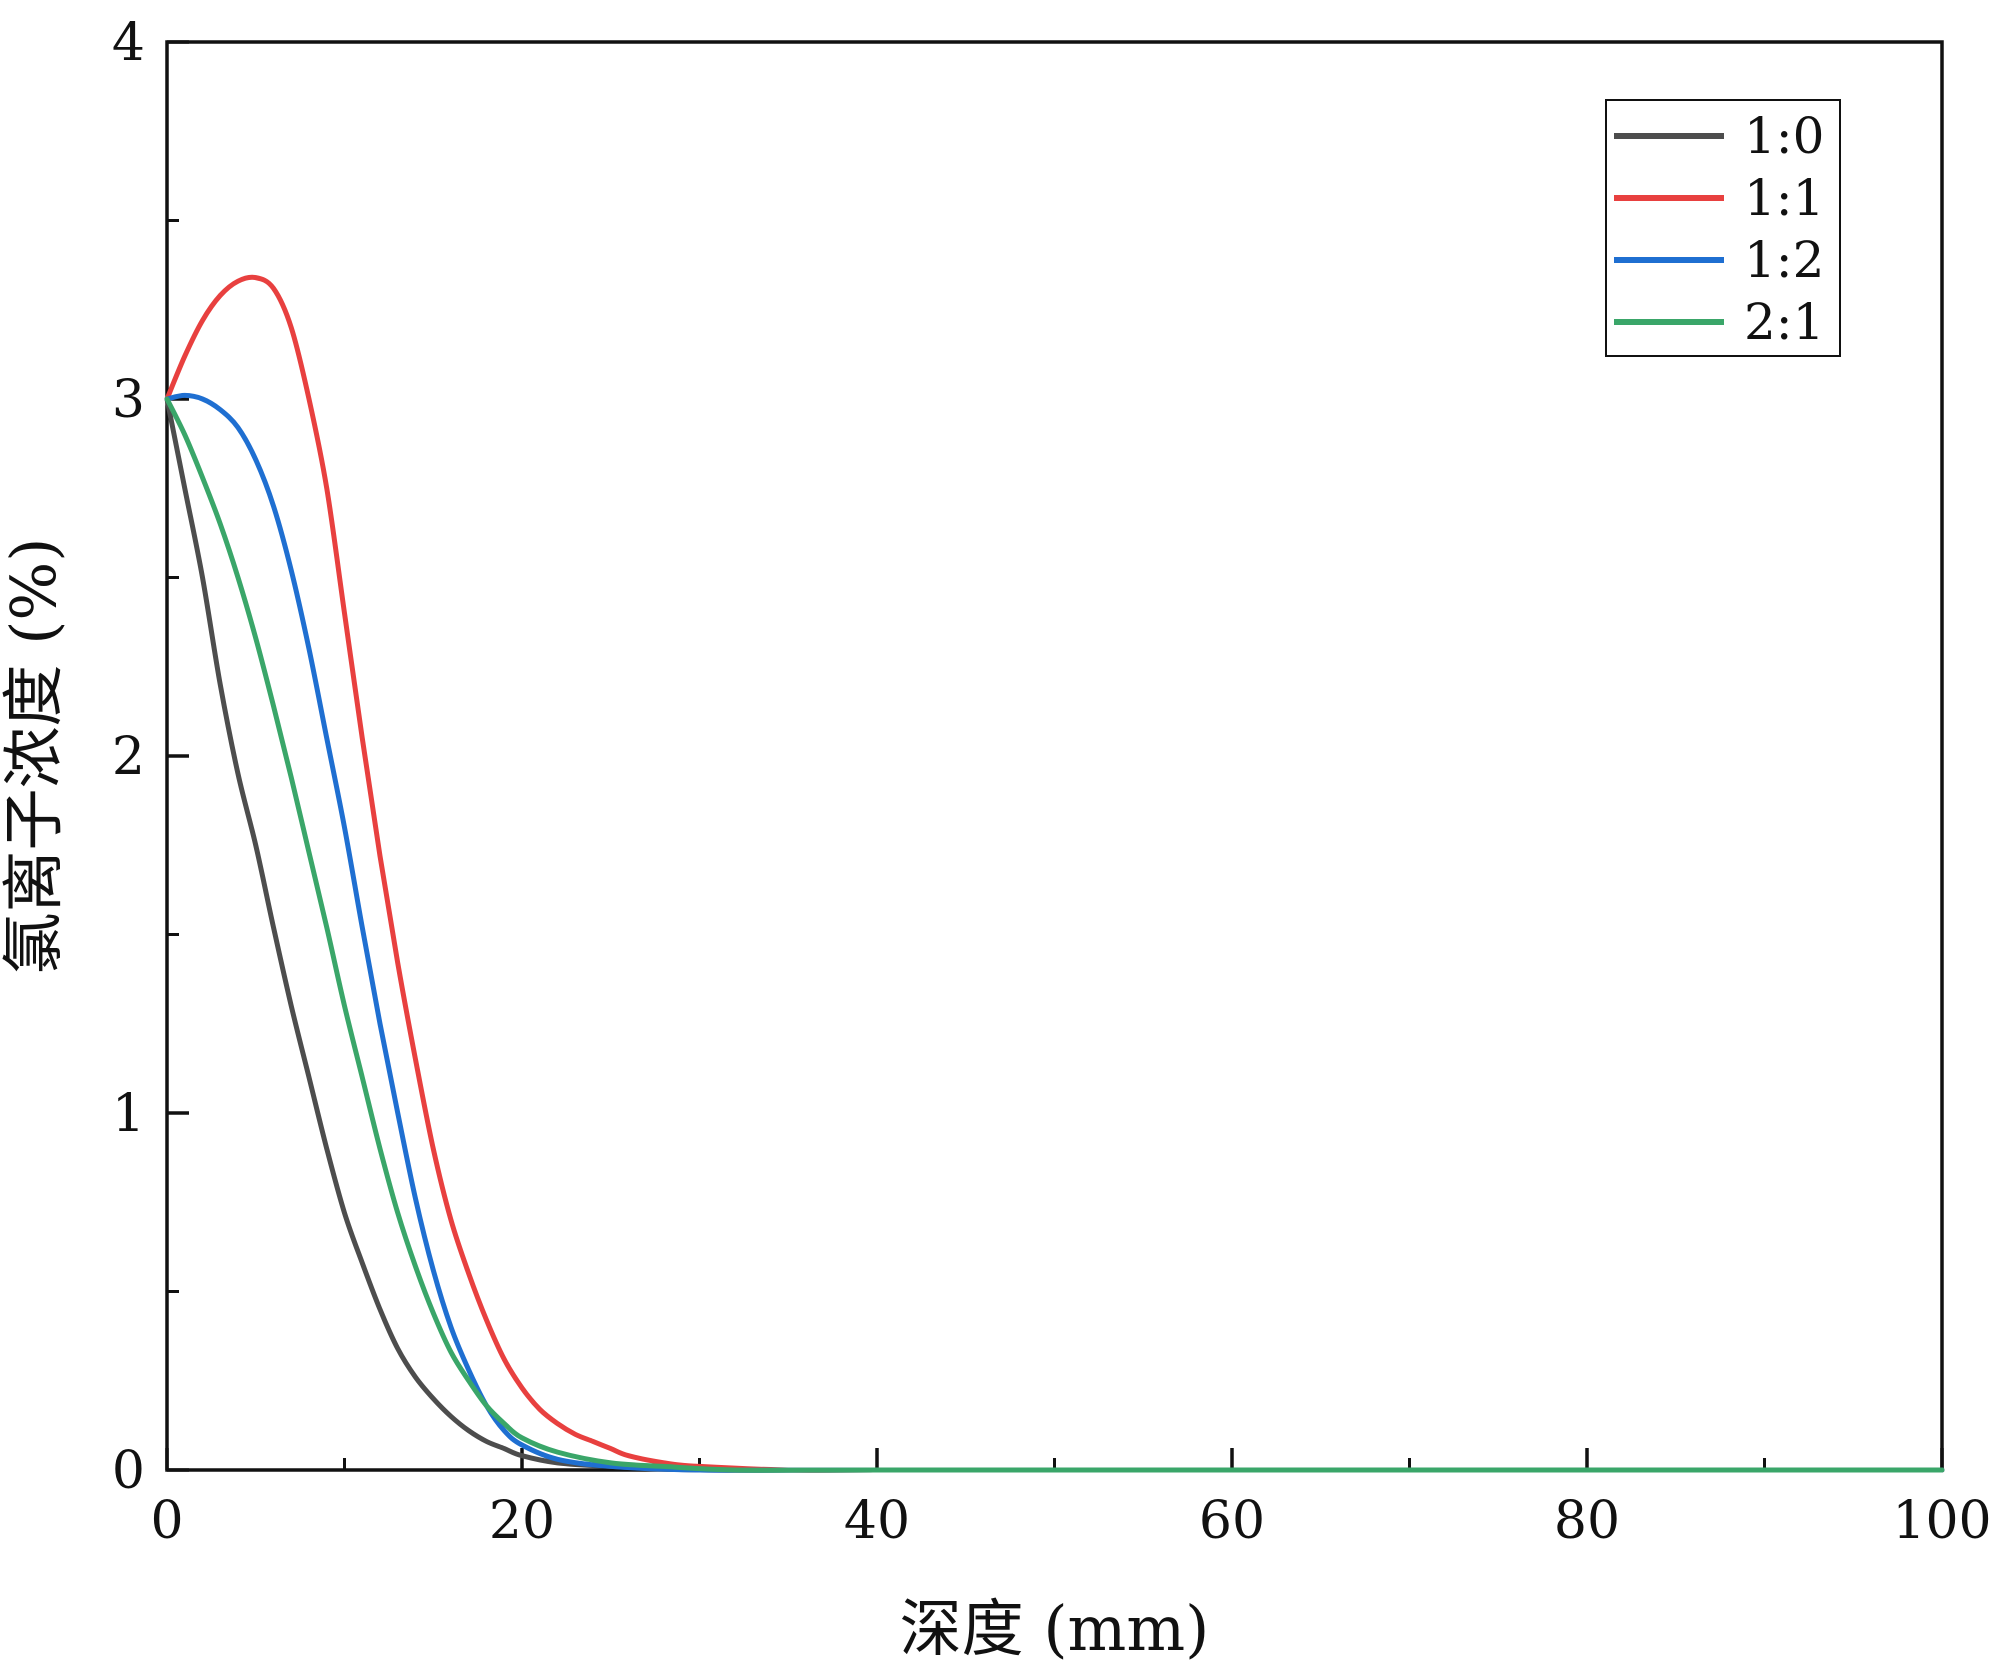 The width and height of the screenshot is (2000, 1675). What do you see at coordinates (1784, 136) in the screenshot?
I see `legend-label-1: 1:0` at bounding box center [1784, 136].